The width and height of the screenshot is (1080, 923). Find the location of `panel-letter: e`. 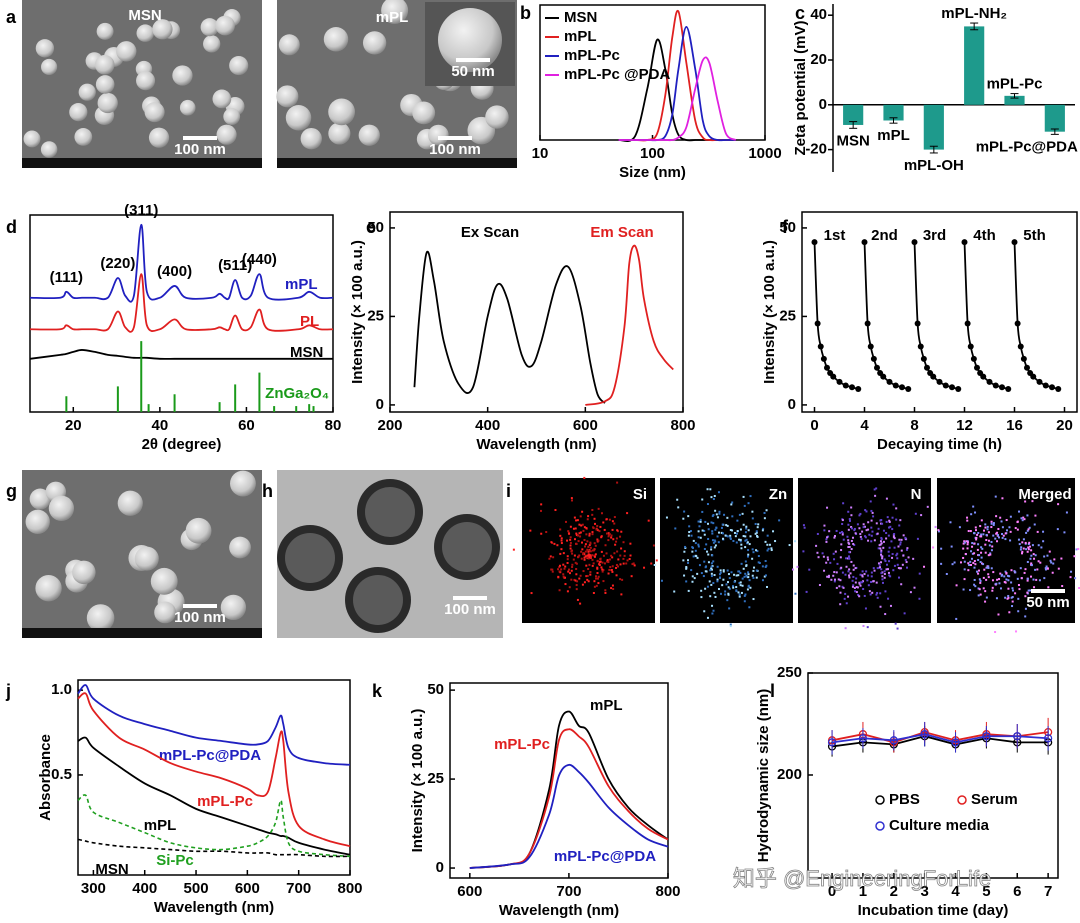

panel-letter: e is located at coordinates (371, 227).